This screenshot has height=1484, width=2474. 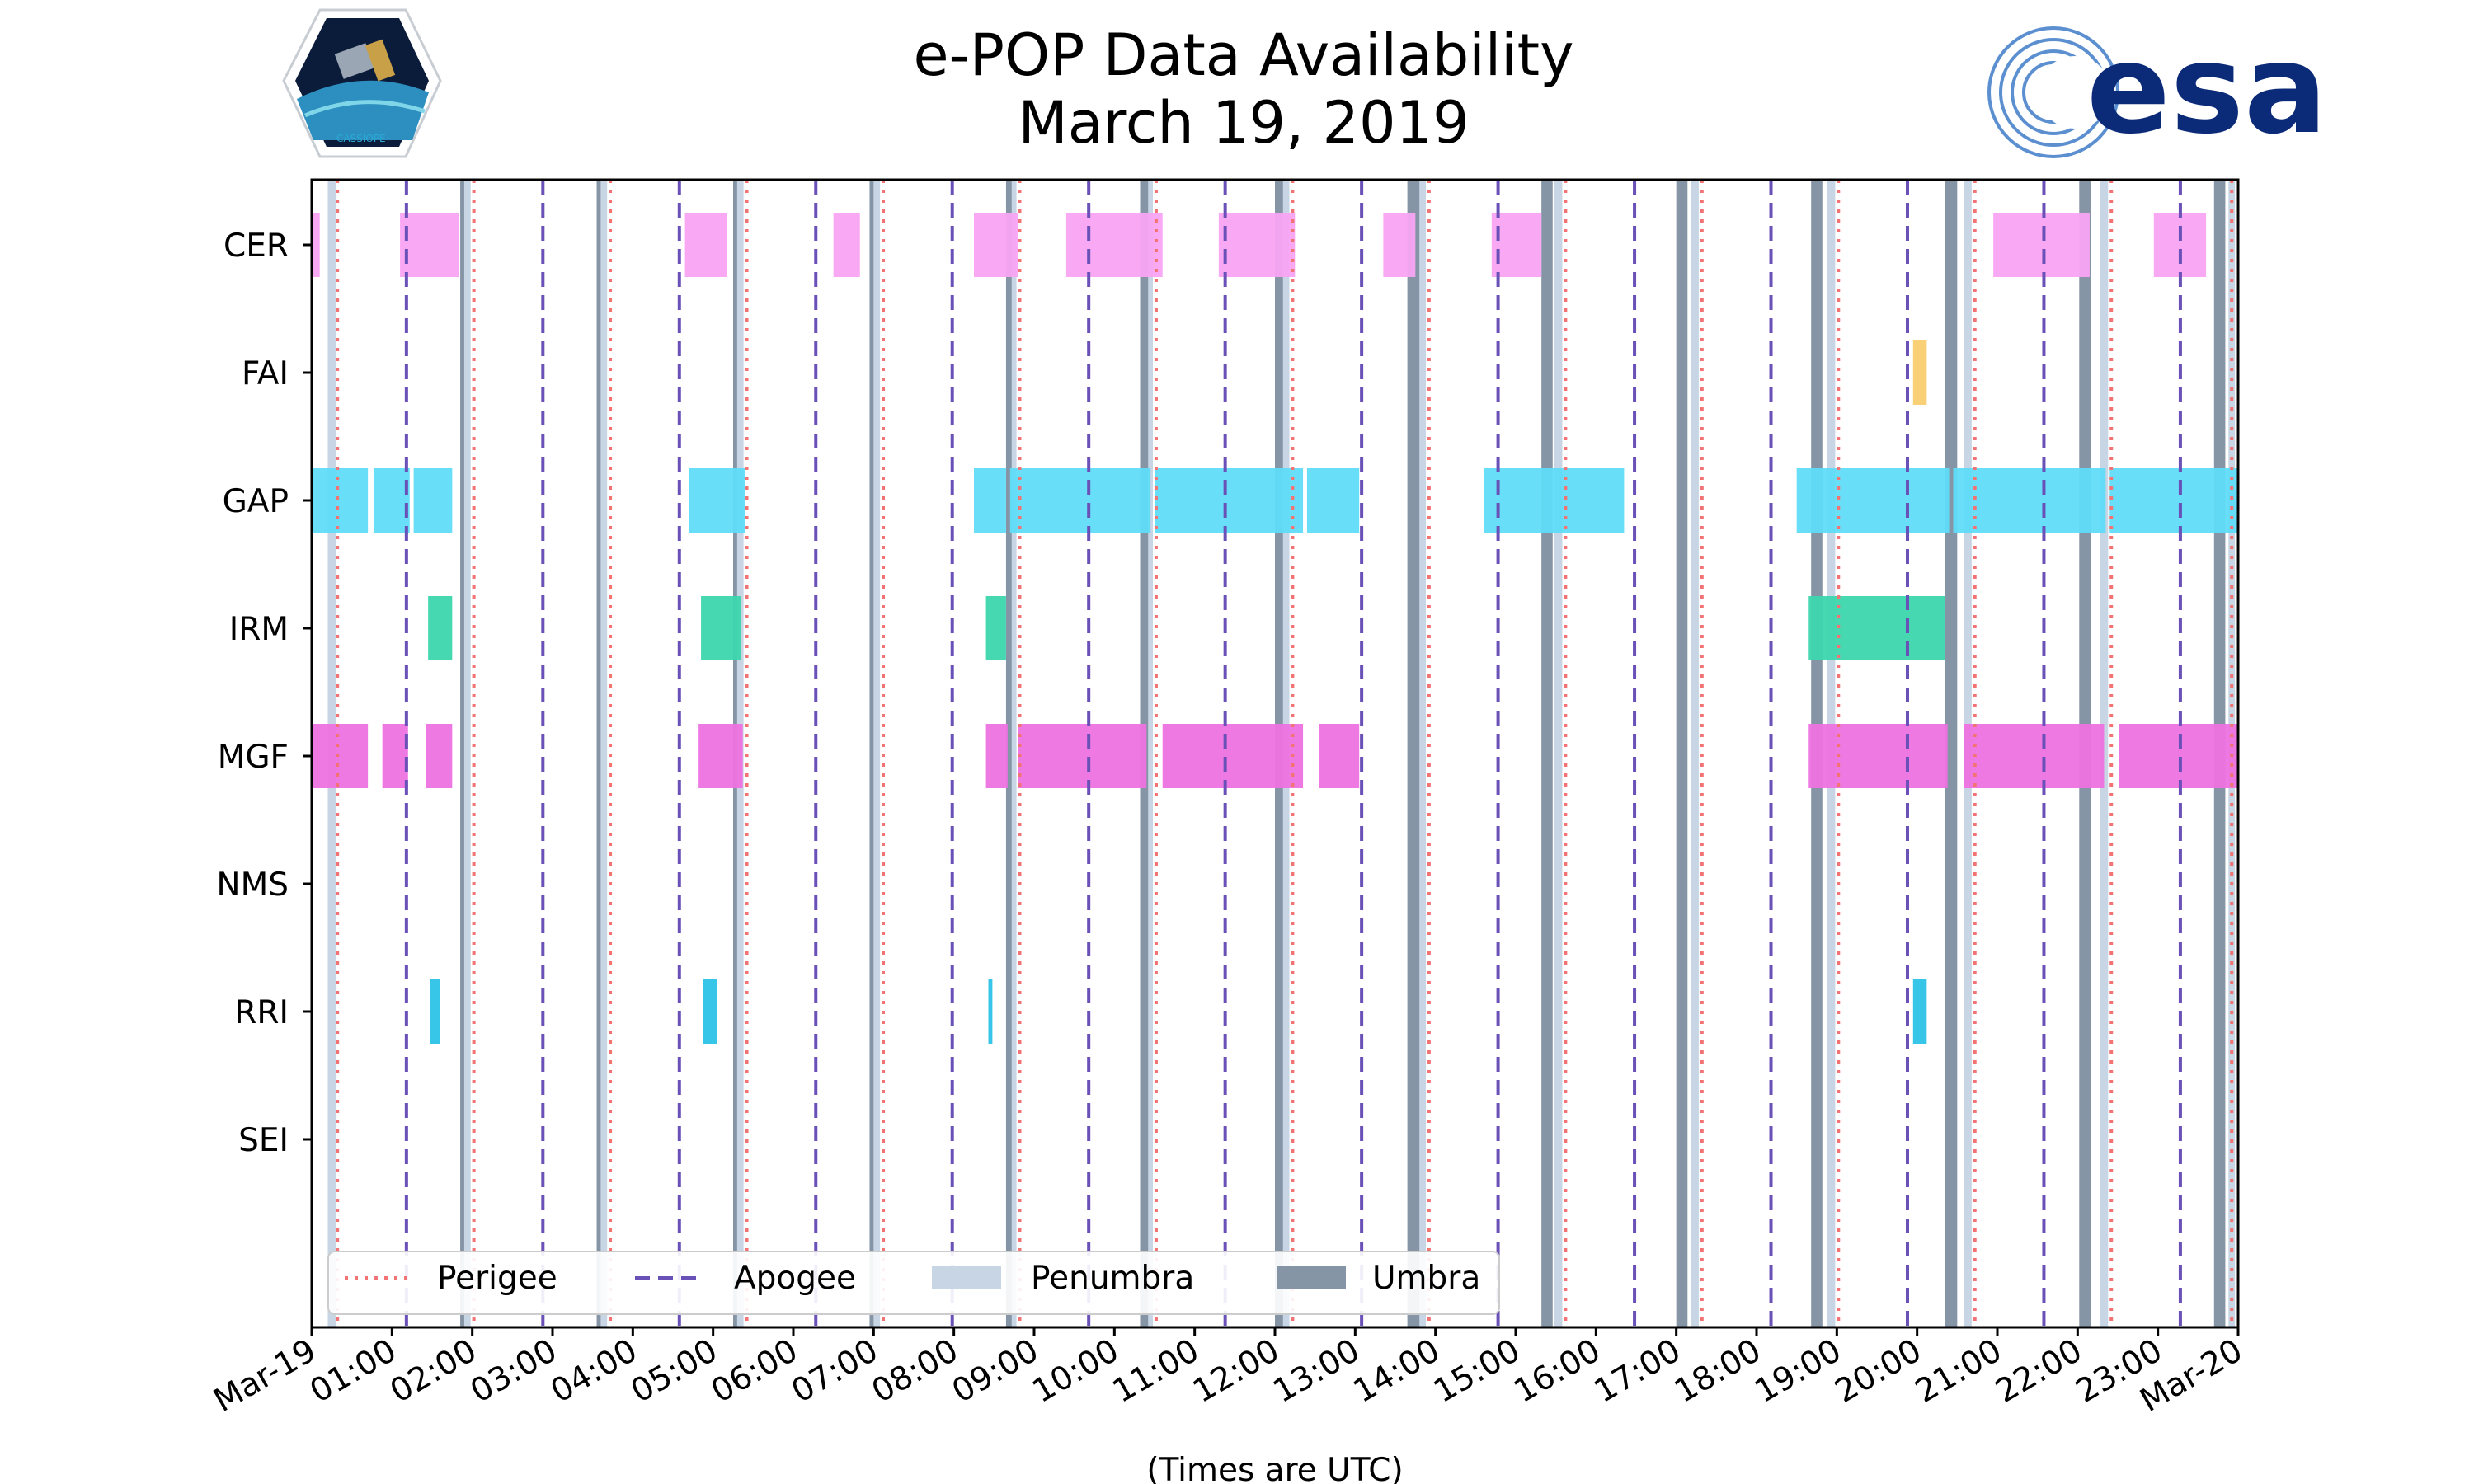 What do you see at coordinates (253, 757) in the screenshot?
I see `y-tick-label-mgf: MGF` at bounding box center [253, 757].